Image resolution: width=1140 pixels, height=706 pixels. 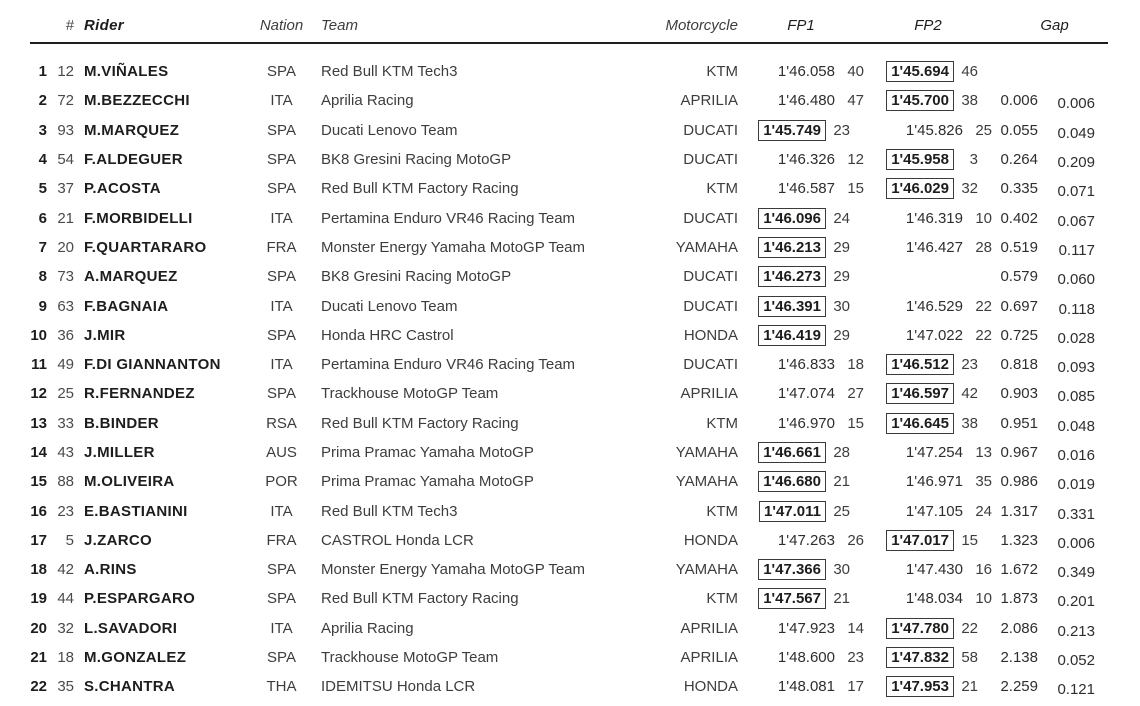 I want to click on fp2-laps: 28, so click(x=983, y=247).